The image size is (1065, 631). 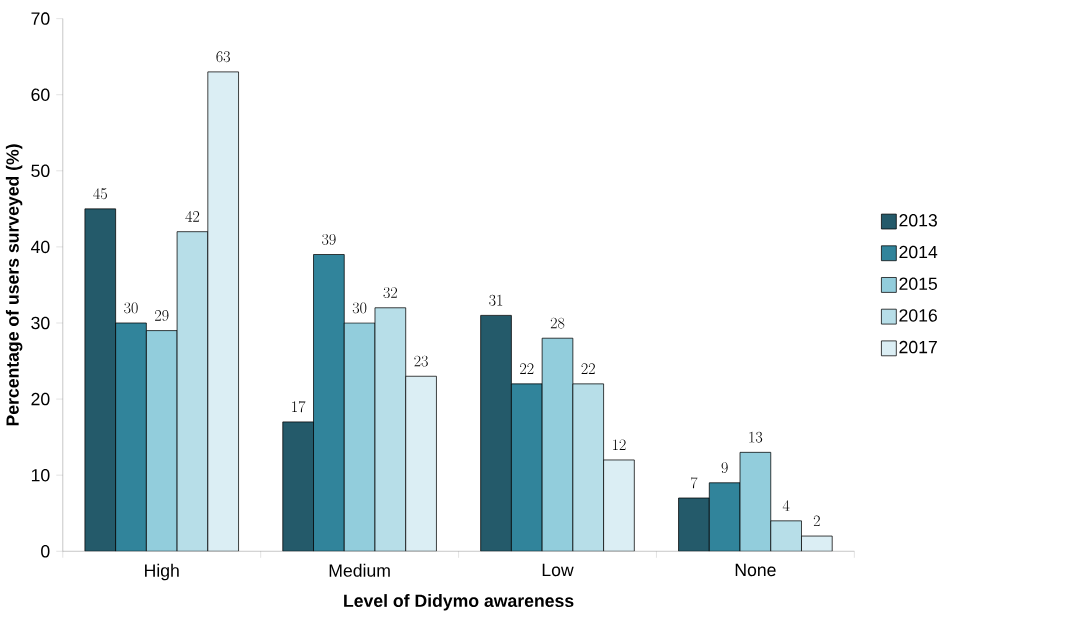 What do you see at coordinates (918, 252) in the screenshot?
I see `legend-label: 2014` at bounding box center [918, 252].